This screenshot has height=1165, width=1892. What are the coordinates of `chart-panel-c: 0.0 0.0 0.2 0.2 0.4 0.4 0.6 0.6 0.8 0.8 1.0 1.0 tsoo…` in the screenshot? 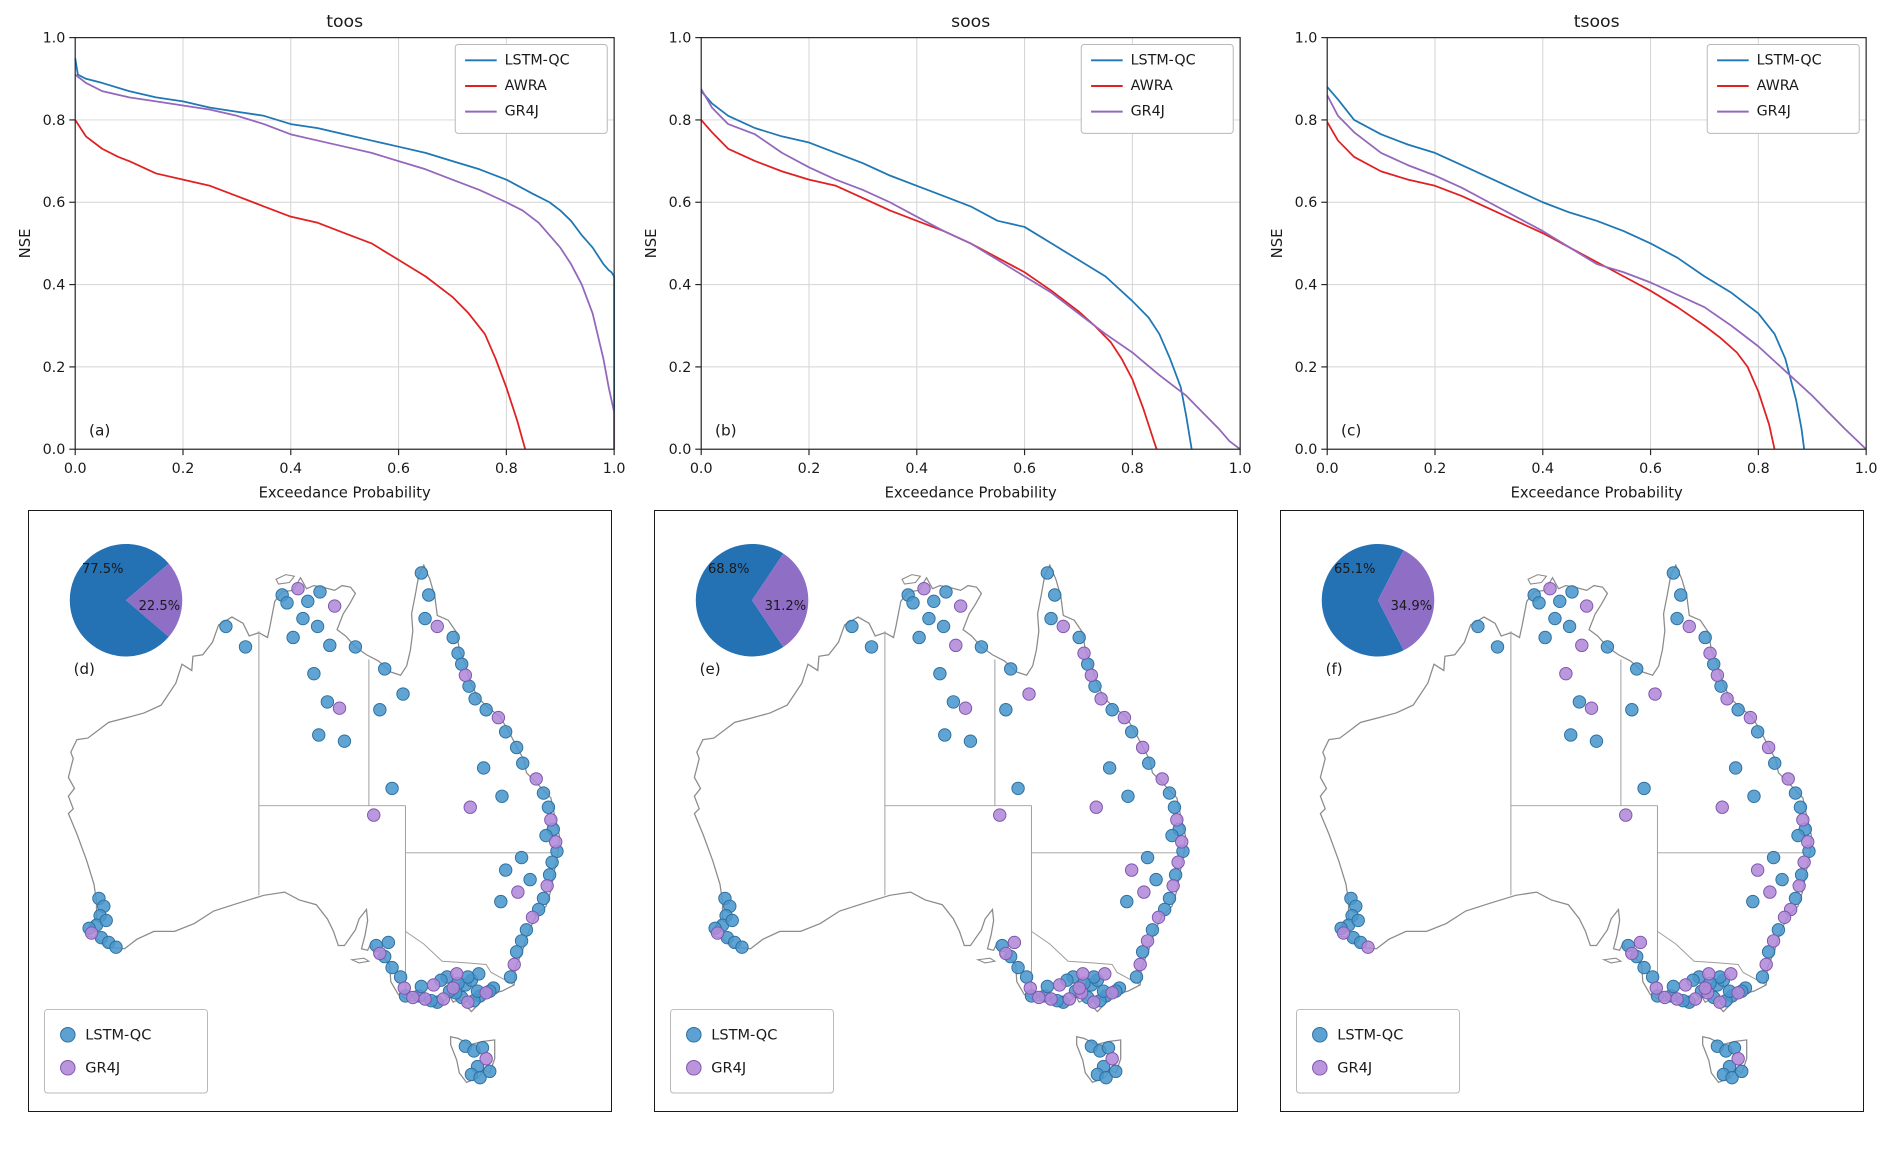 It's located at (1572, 257).